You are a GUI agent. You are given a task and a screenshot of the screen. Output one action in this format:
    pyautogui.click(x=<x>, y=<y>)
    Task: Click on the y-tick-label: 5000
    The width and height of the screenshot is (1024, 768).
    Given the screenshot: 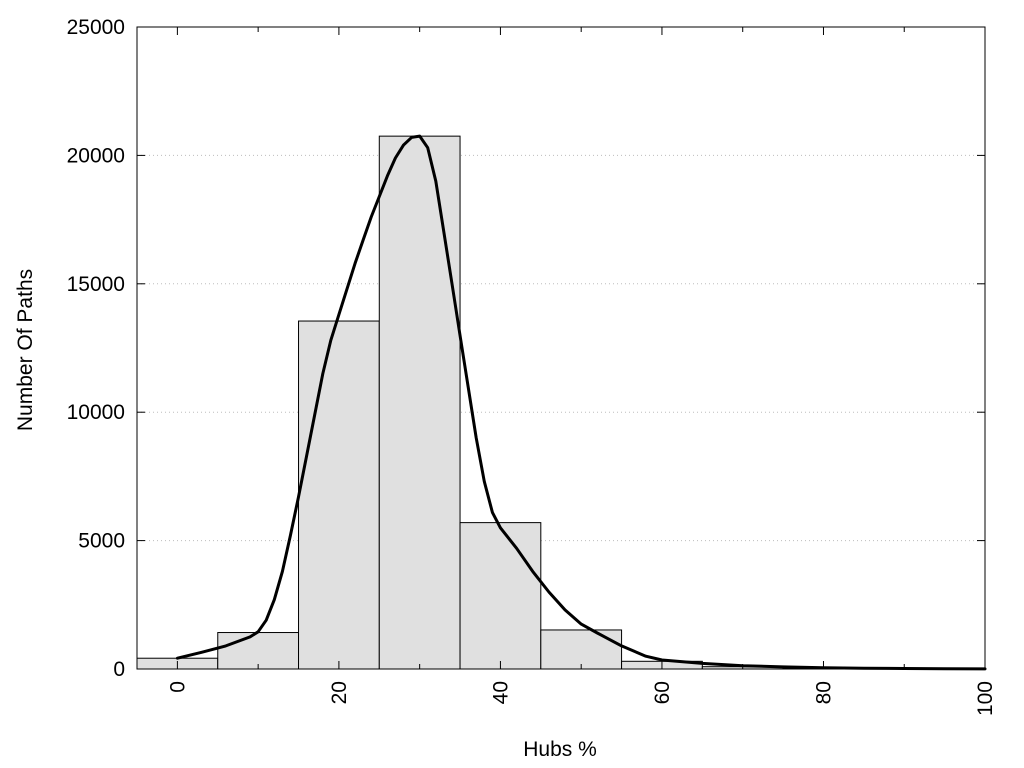 What is the action you would take?
    pyautogui.click(x=101, y=541)
    